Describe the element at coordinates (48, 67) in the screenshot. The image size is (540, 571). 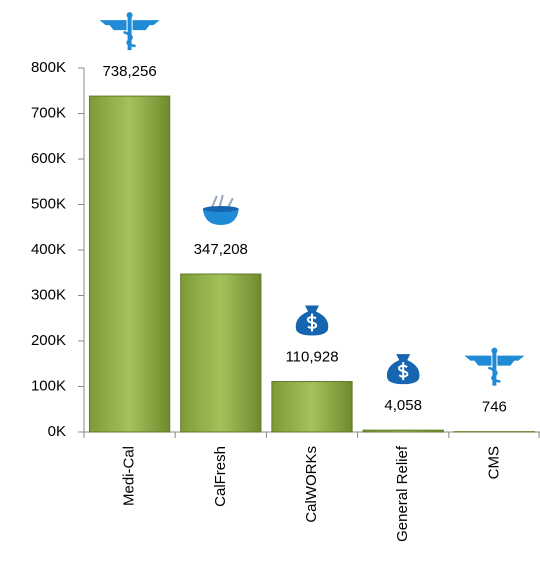
I see `y-tick-label: 800K` at that location.